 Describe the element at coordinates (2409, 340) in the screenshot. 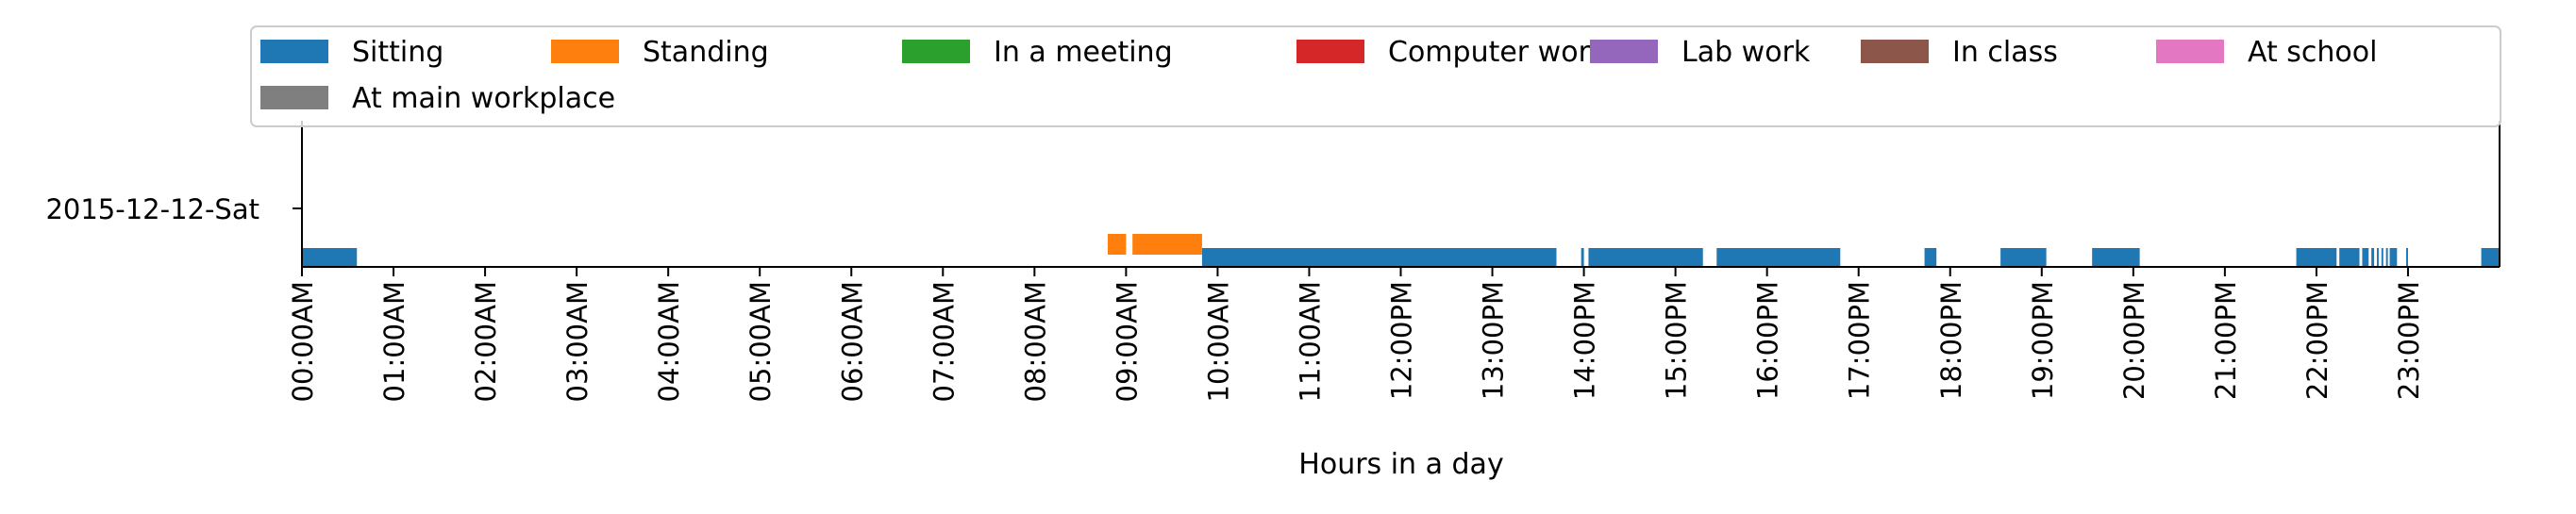

I see `x-tick-label: 23:00PM` at that location.